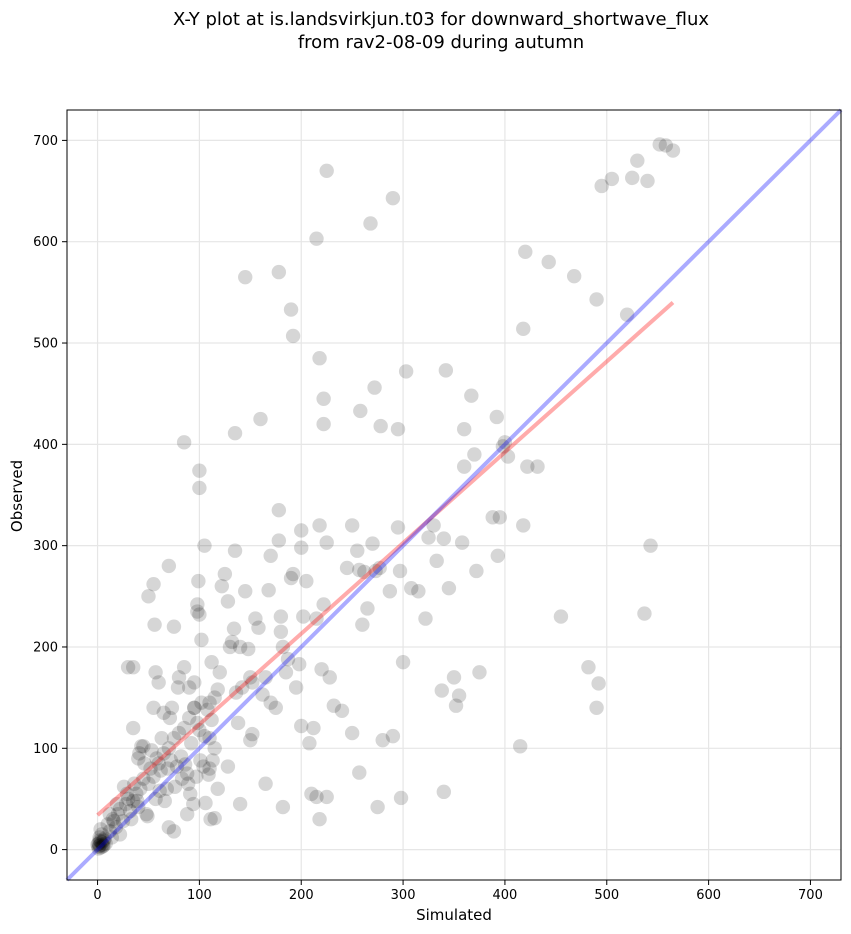 Image resolution: width=851 pixels, height=934 pixels. I want to click on x-tick-label: 100, so click(199, 895).